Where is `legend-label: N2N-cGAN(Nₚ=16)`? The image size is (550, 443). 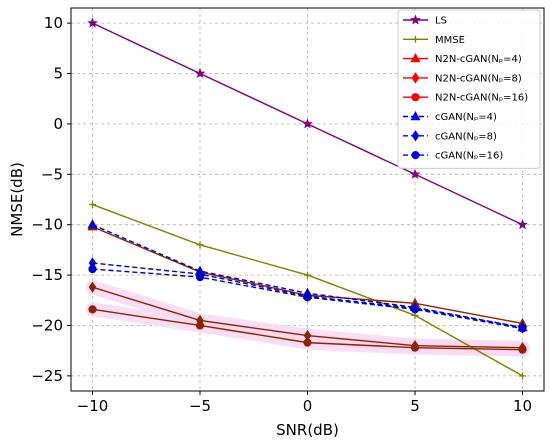 legend-label: N2N-cGAN(Nₚ=16) is located at coordinates (481, 98).